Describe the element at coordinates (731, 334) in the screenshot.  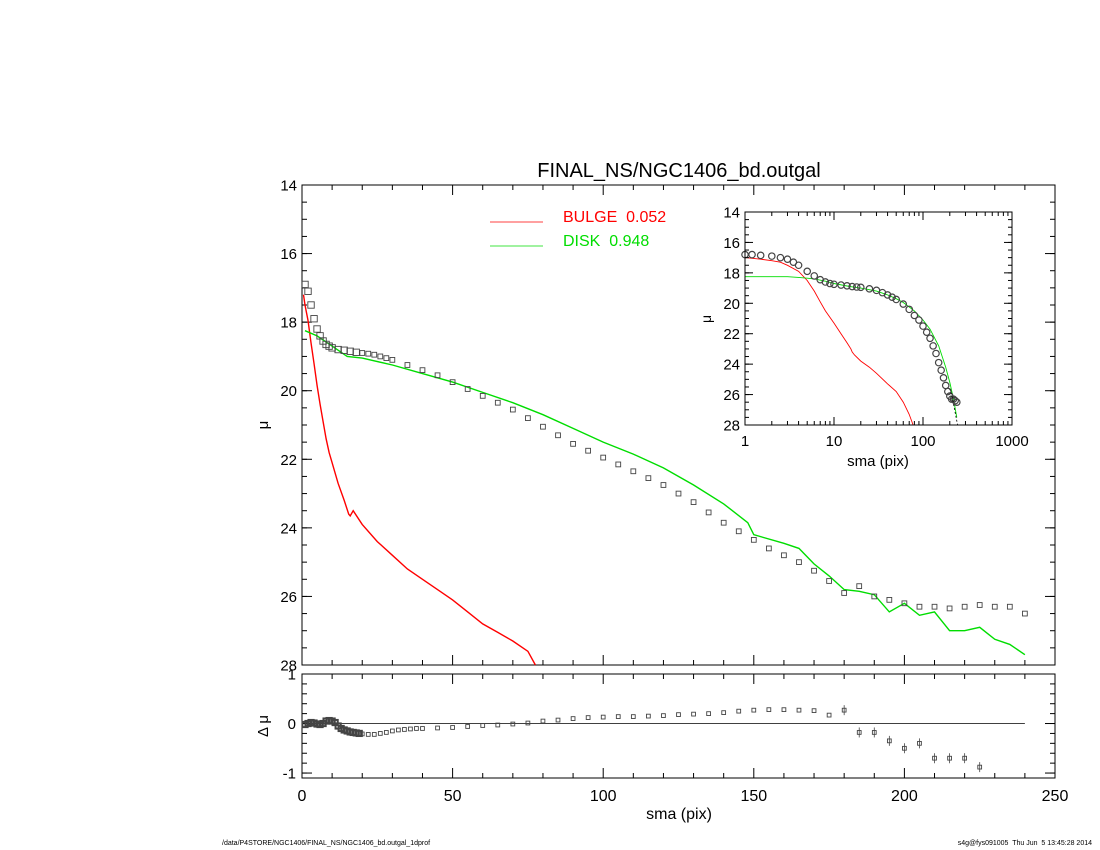
I see `inset-y-tick-label: 22` at that location.